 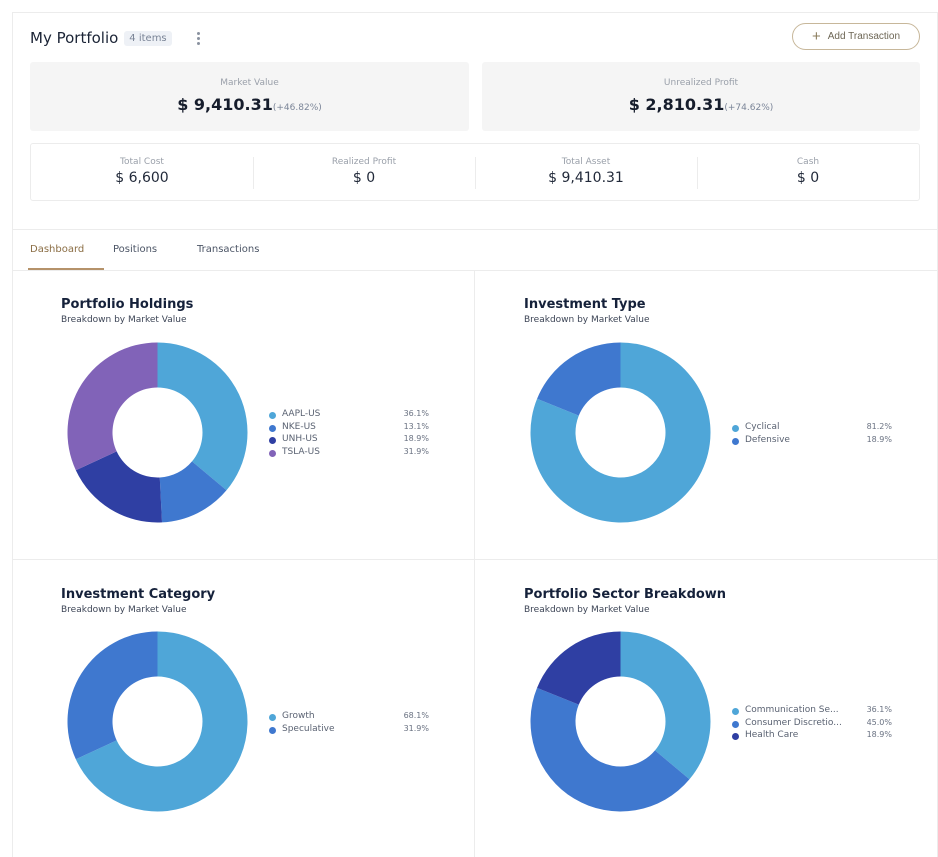 I want to click on unrealized-profit: $ 2,810.31(+74.62%), so click(x=701, y=104).